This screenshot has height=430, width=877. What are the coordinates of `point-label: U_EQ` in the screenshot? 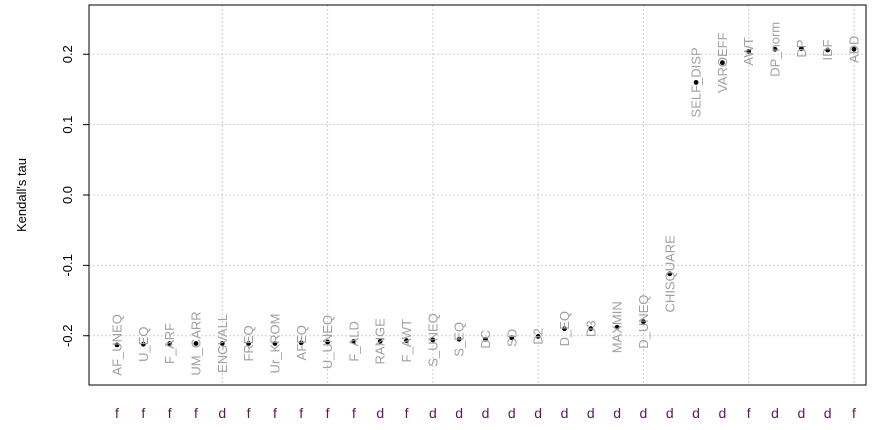 It's located at (143, 343).